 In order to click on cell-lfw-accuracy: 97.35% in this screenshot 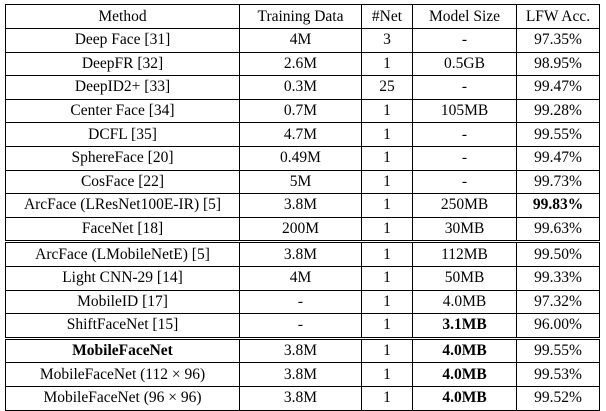, I will do `click(558, 40)`.